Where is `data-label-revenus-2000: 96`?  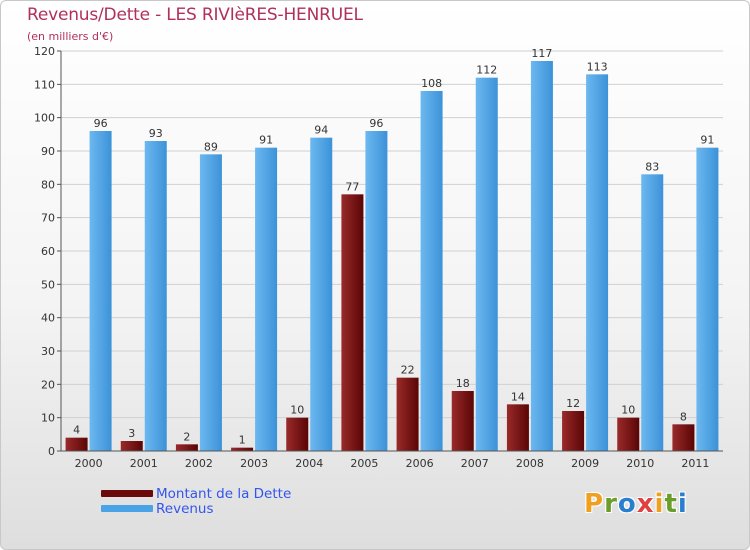
data-label-revenus-2000: 96 is located at coordinates (101, 123).